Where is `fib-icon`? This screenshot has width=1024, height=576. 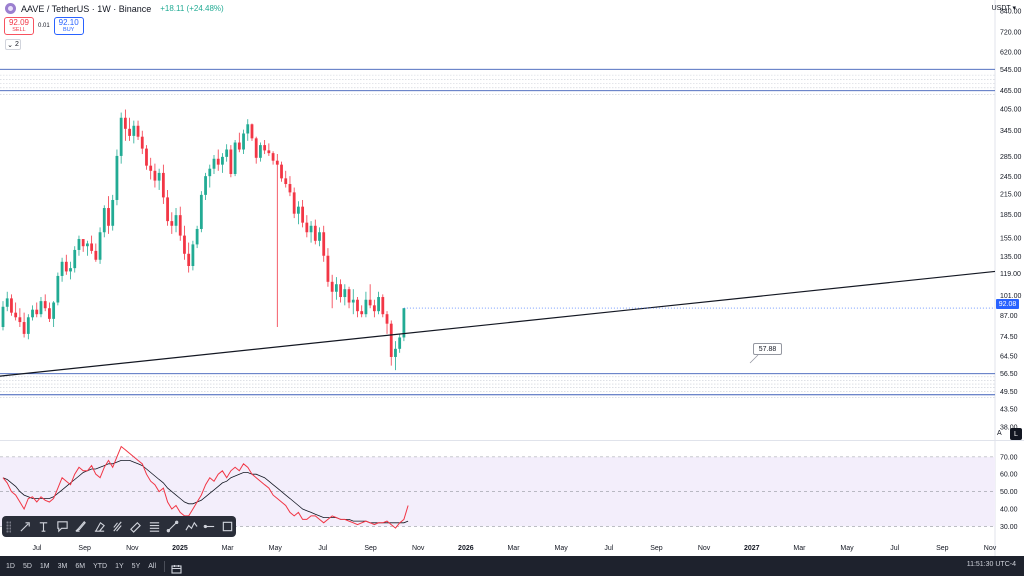 fib-icon is located at coordinates (117, 526).